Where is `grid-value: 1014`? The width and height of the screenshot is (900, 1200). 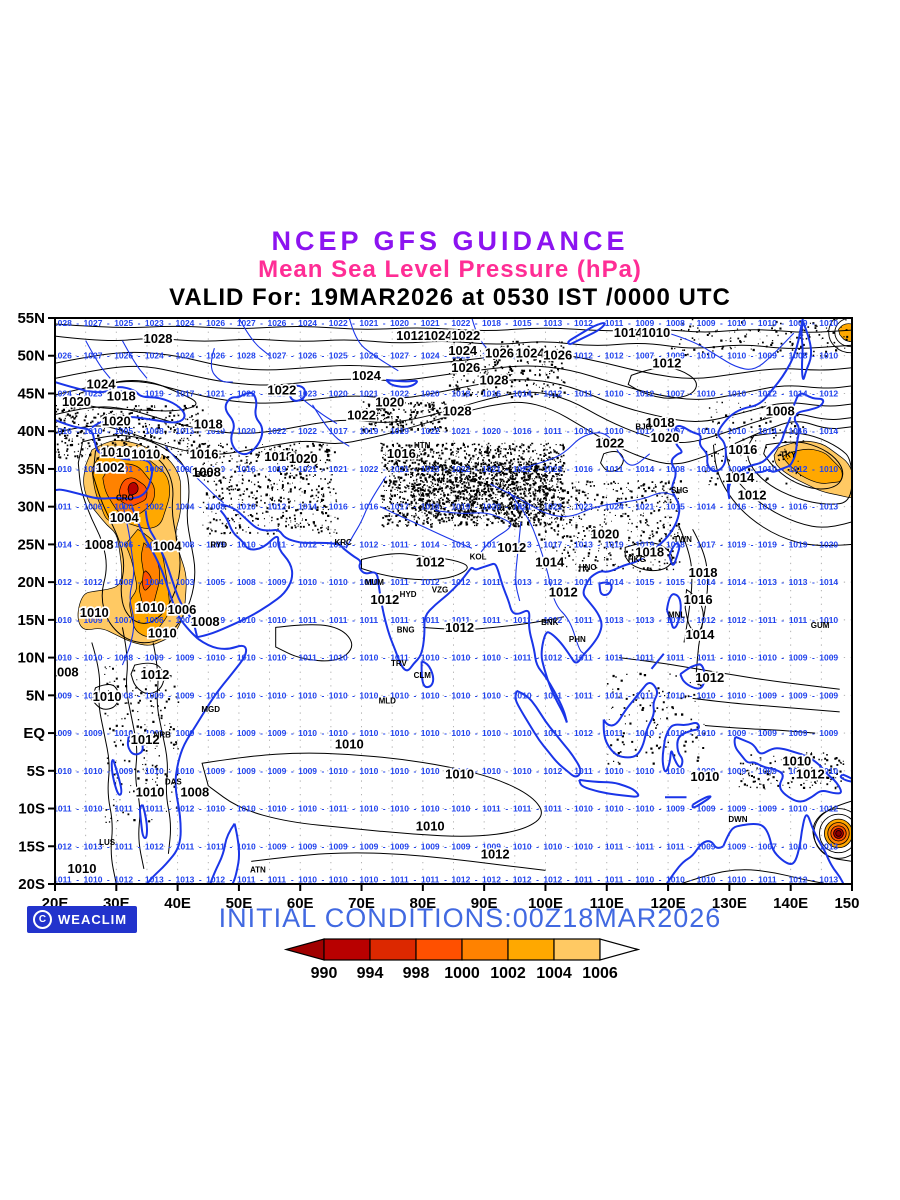
grid-value: 1014 is located at coordinates (706, 582).